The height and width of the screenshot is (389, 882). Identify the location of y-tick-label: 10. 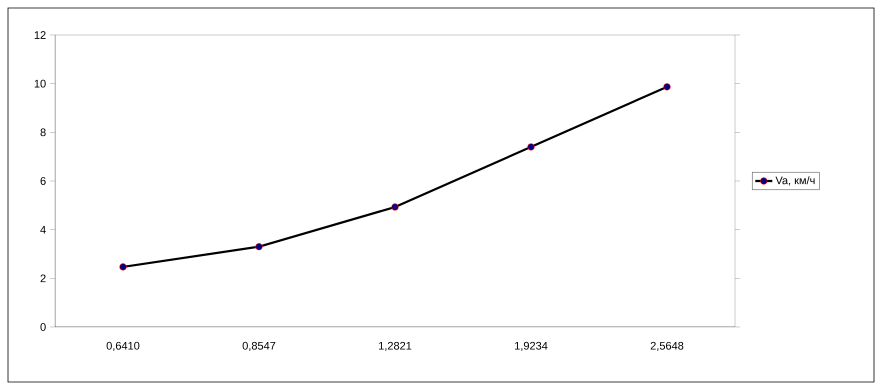
(40, 84).